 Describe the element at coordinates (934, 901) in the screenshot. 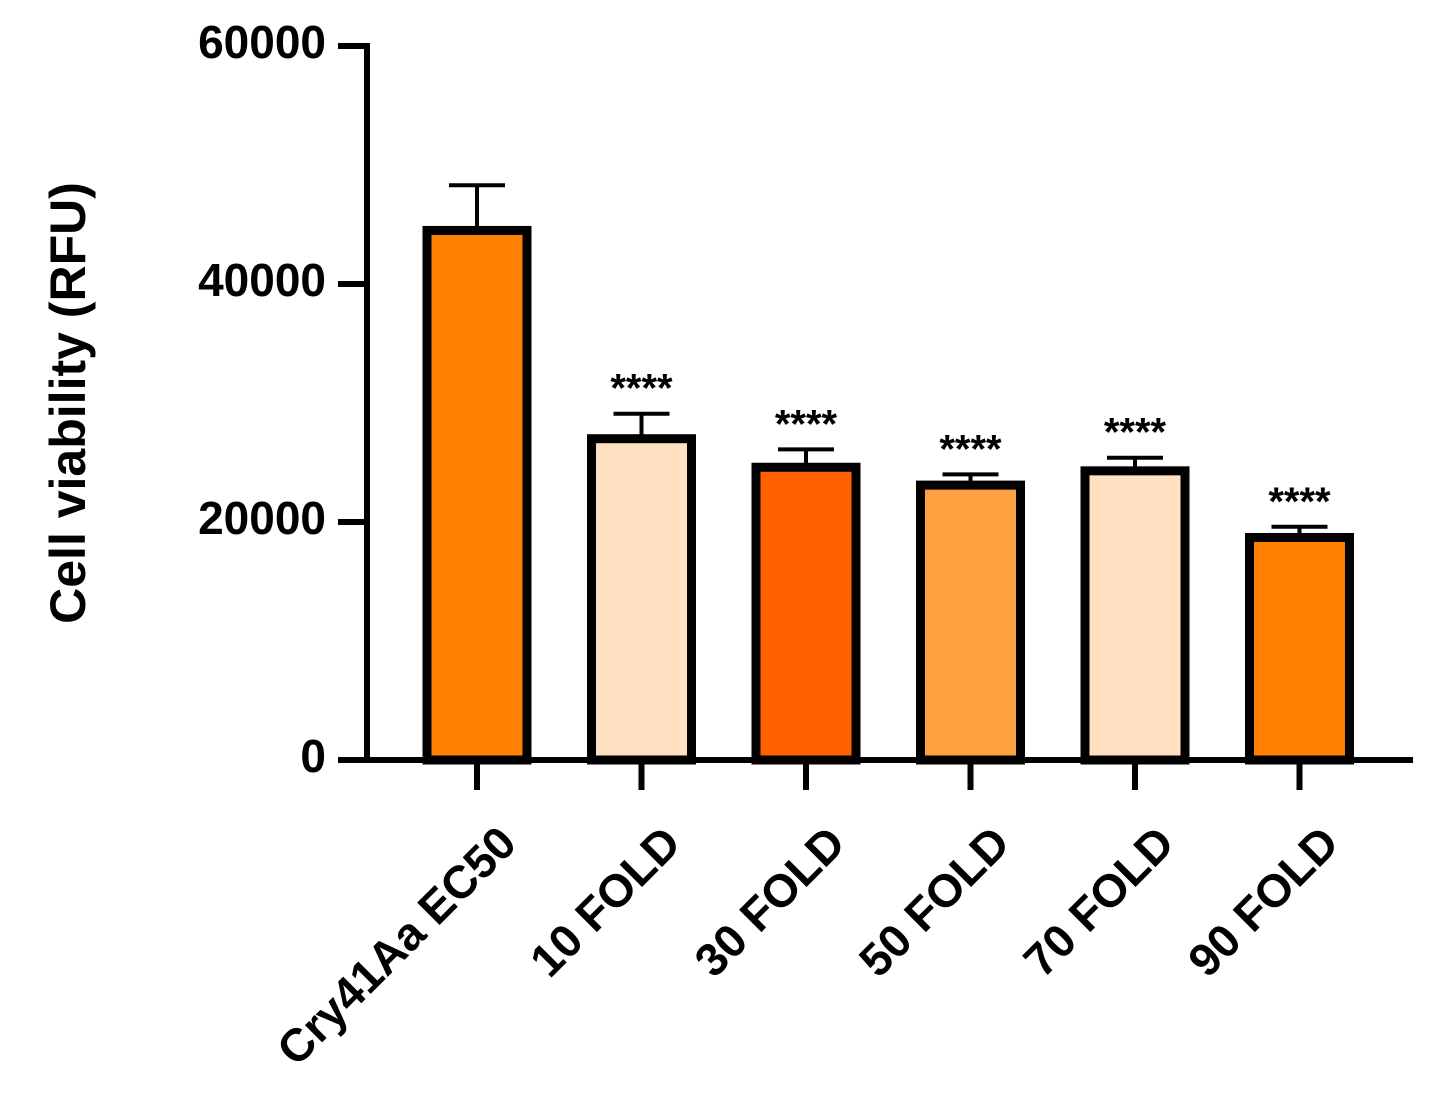

I see `x-tick-label: 50 FOLD` at that location.